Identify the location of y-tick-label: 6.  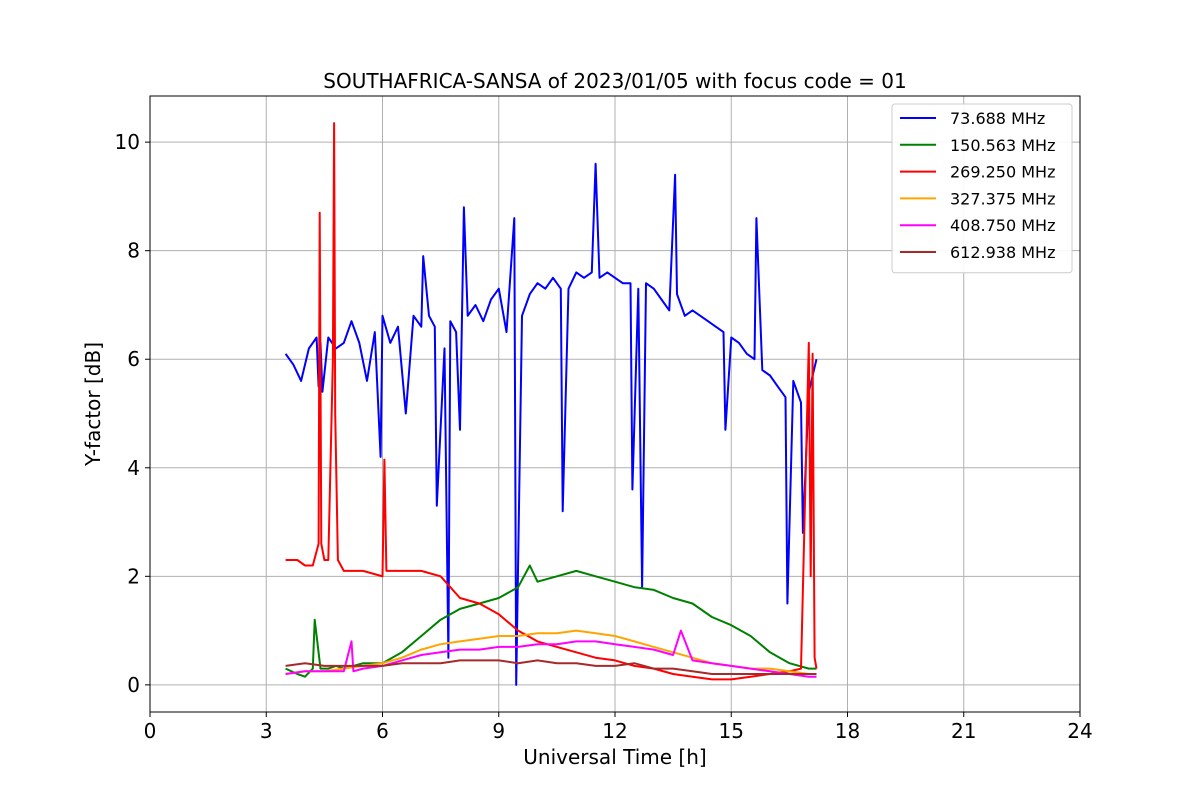
(133, 359).